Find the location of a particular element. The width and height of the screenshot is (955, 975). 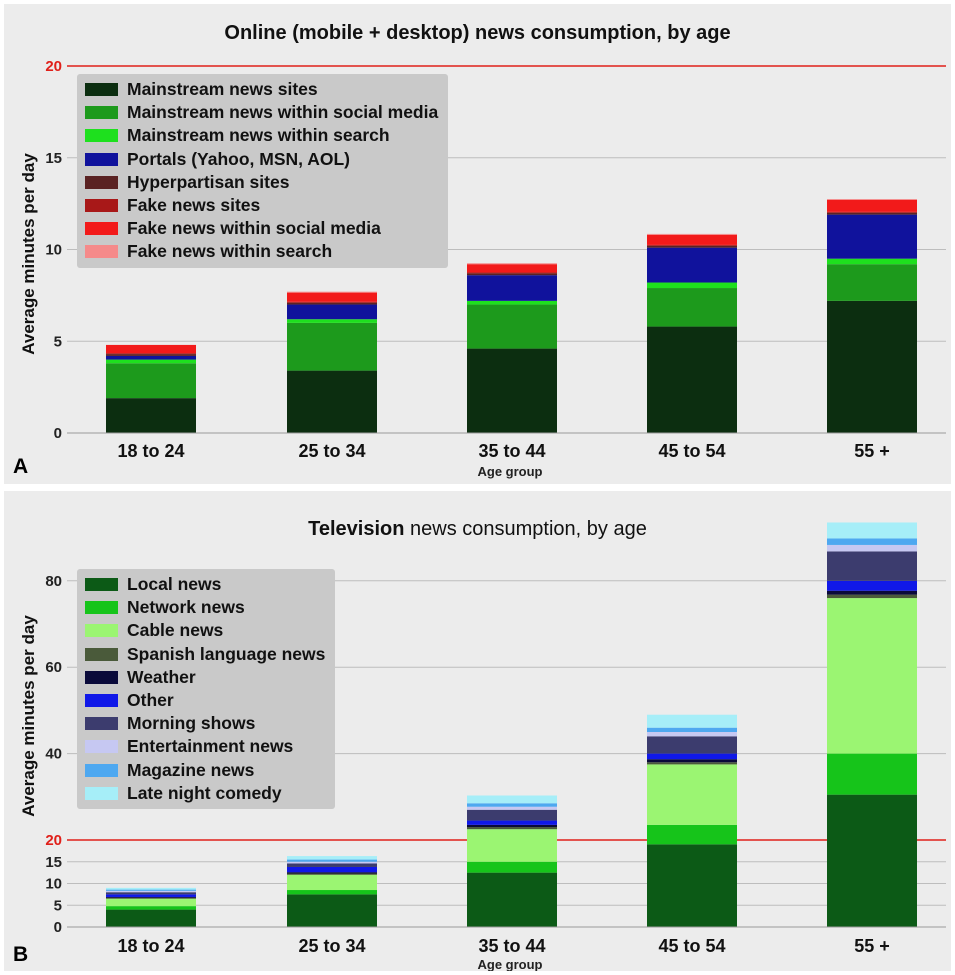

legend-label: Hyperpartisan sites is located at coordinates (208, 181).